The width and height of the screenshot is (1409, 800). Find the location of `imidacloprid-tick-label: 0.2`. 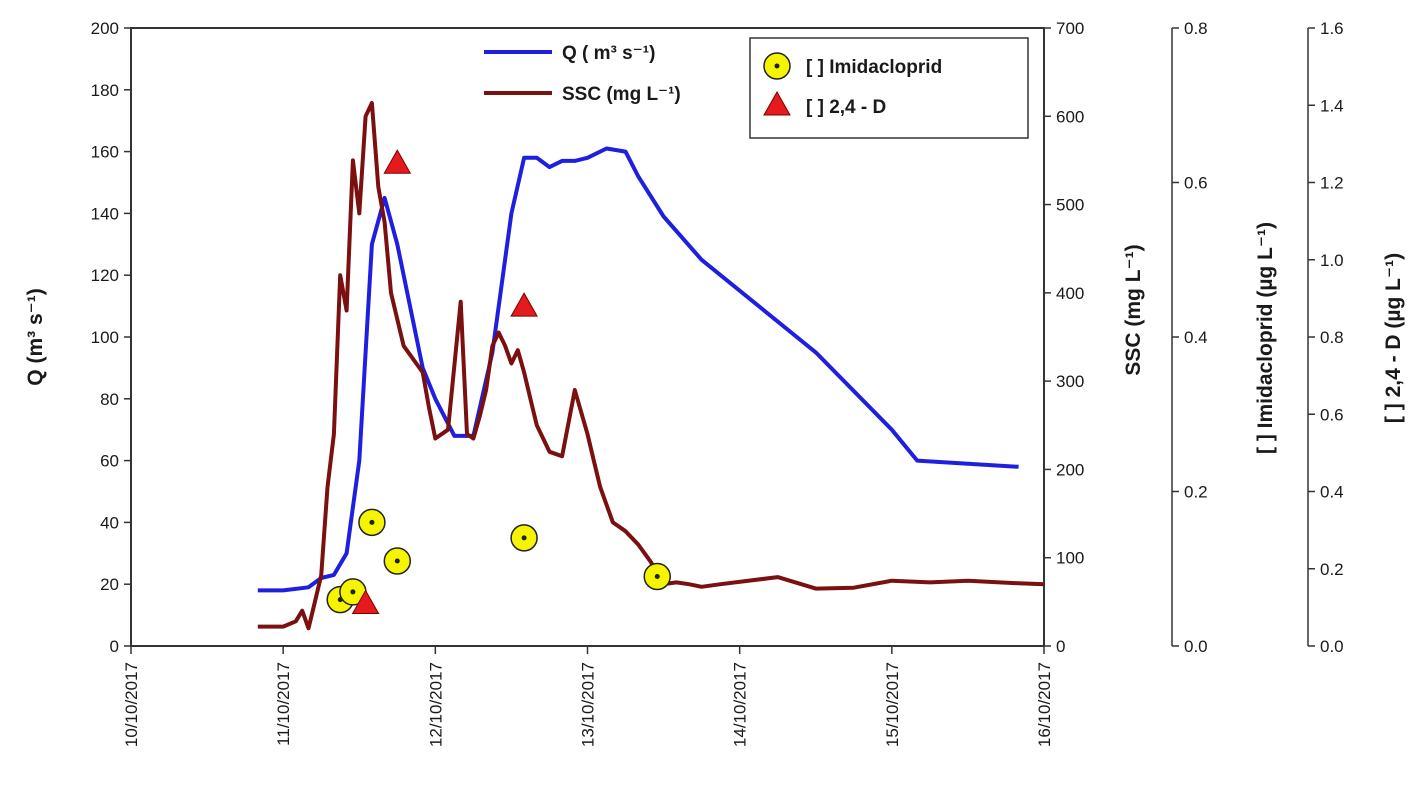

imidacloprid-tick-label: 0.2 is located at coordinates (1196, 492).